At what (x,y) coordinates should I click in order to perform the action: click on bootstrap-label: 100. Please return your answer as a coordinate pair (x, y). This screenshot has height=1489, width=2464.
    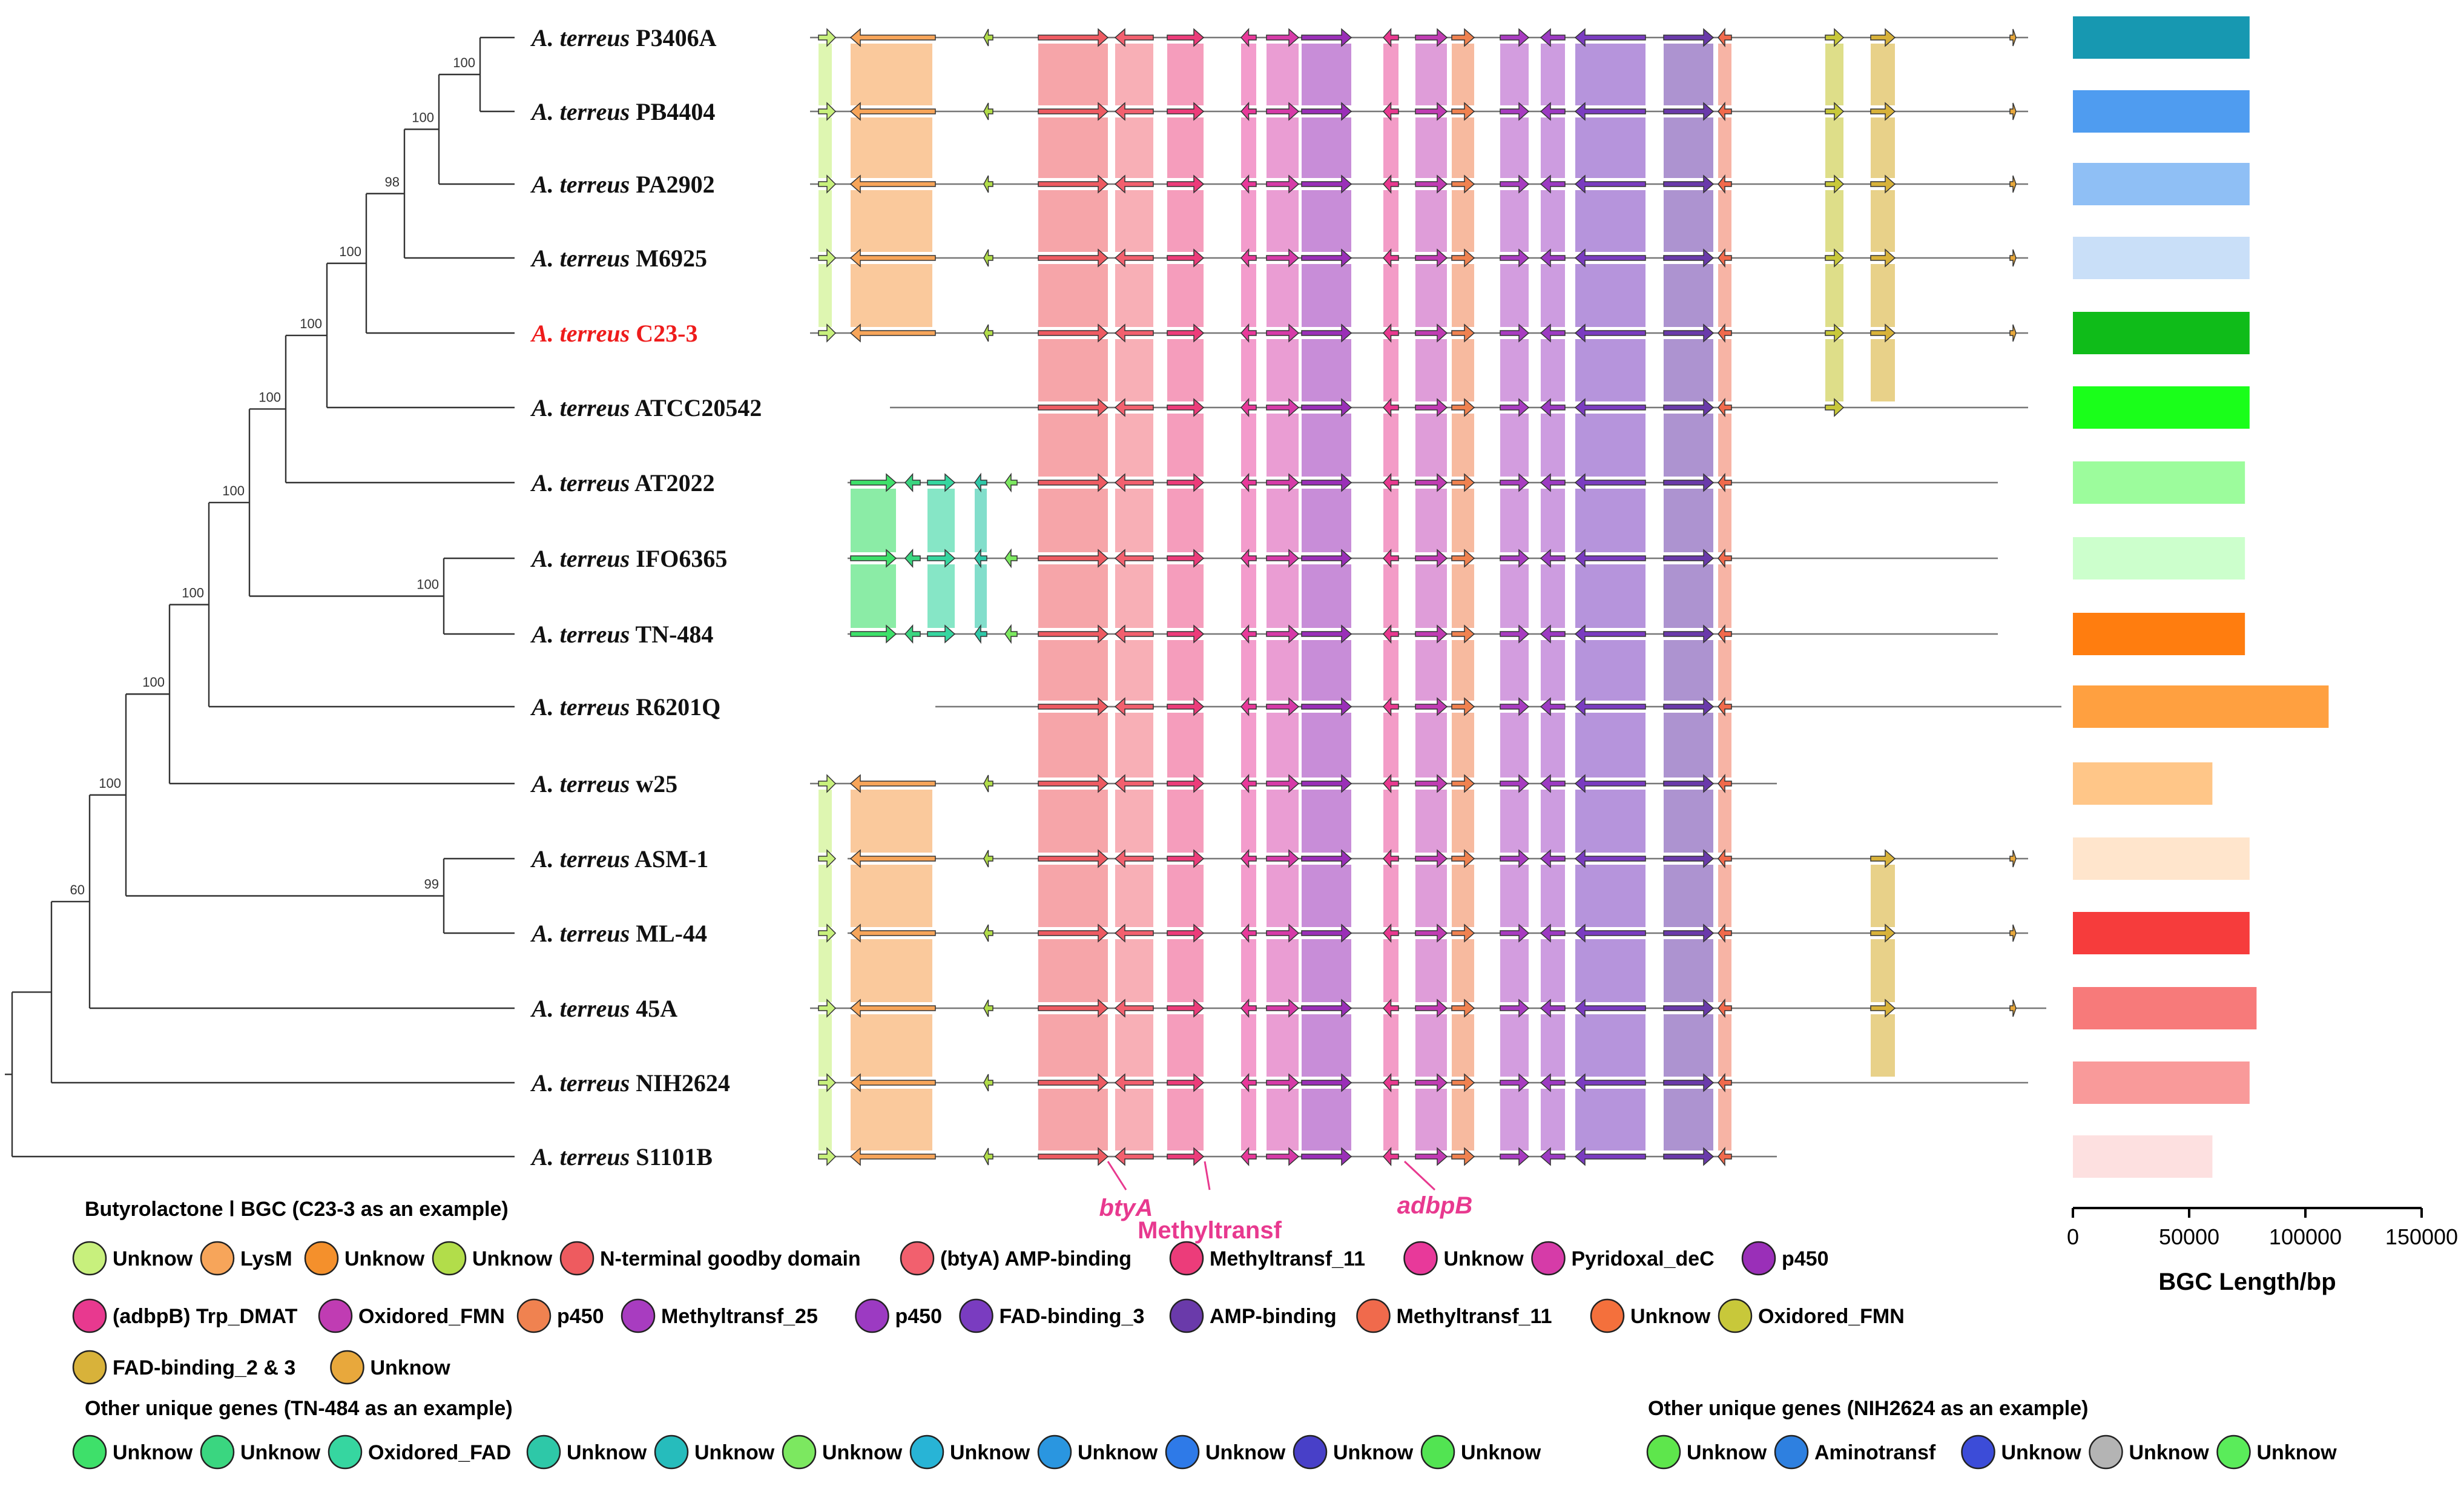
    Looking at the image, I should click on (464, 63).